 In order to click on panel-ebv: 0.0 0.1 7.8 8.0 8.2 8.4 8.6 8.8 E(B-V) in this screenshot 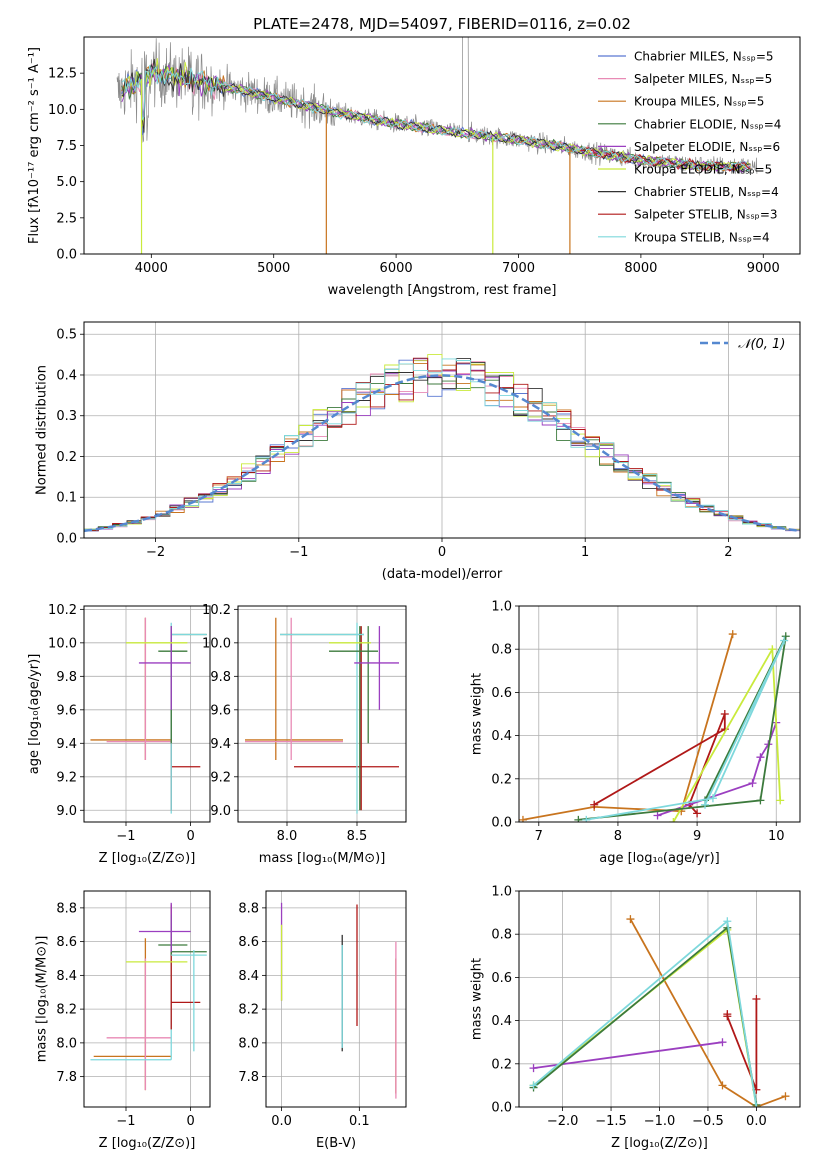, I will do `click(322, 1020)`.